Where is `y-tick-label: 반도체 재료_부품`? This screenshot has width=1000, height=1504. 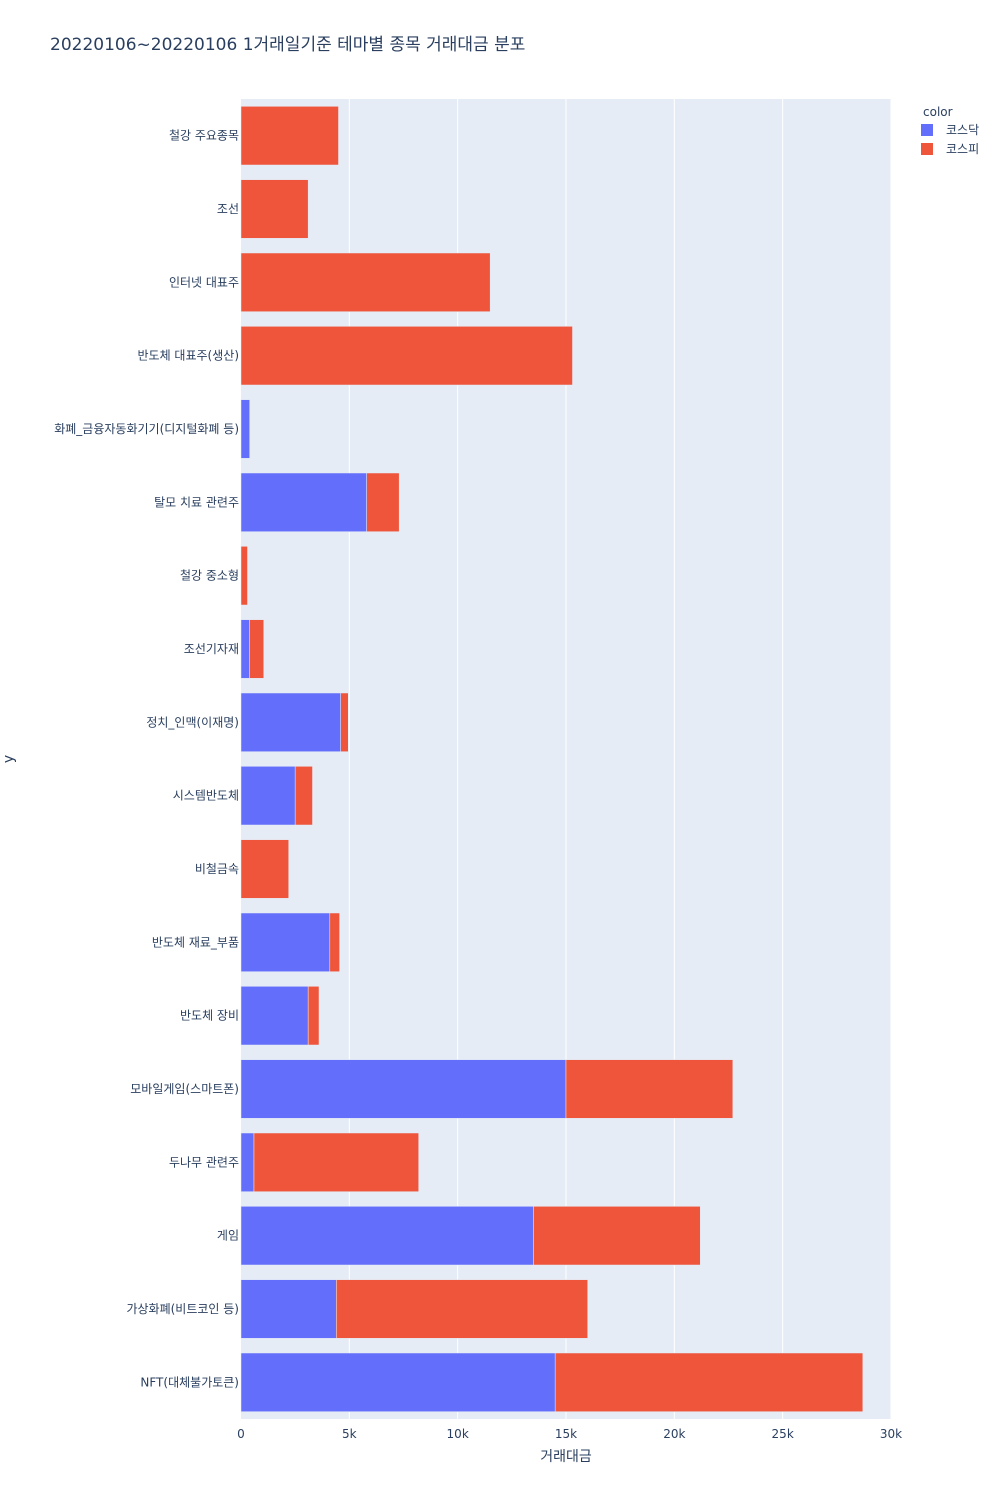
y-tick-label: 반도체 재료_부품 is located at coordinates (195, 942).